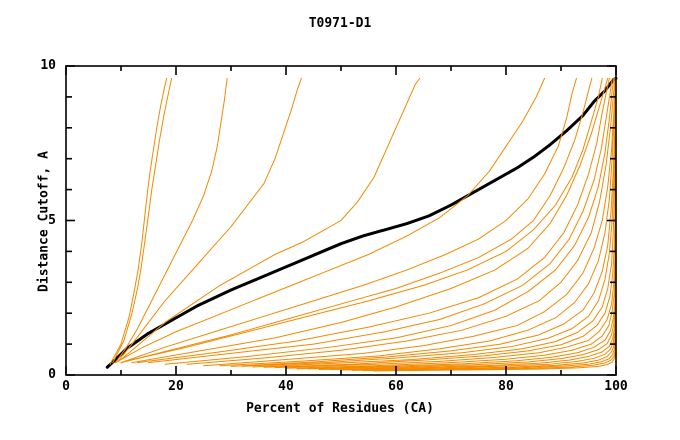 The image size is (680, 440). Describe the element at coordinates (616, 386) in the screenshot. I see `x-tick-label: 100` at that location.